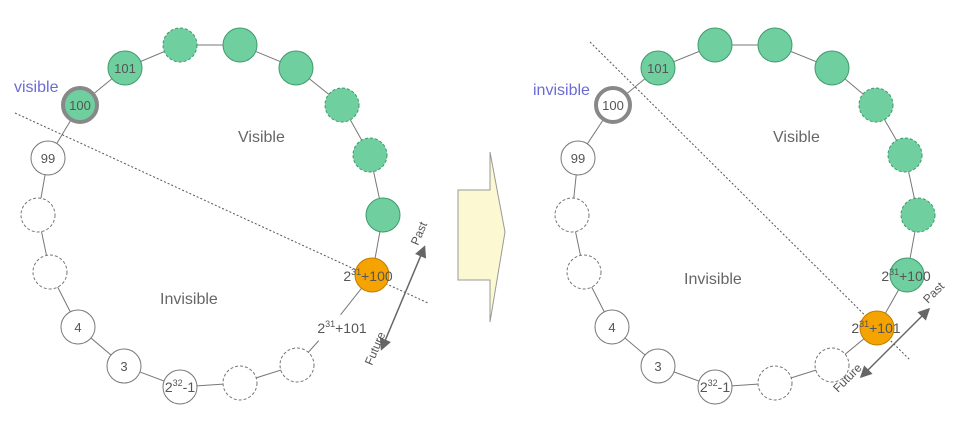 Image resolution: width=972 pixels, height=425 pixels. I want to click on left-corner-label: visible, so click(36, 87).